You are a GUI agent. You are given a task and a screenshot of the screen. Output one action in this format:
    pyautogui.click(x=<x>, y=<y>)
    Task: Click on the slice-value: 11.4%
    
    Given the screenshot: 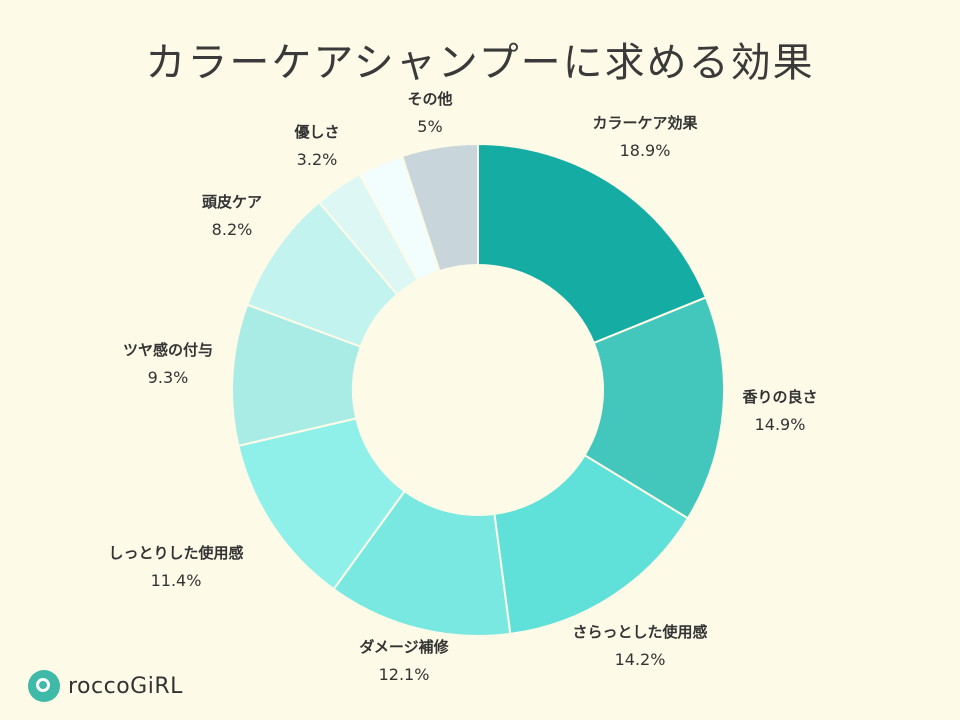 What is the action you would take?
    pyautogui.click(x=176, y=580)
    